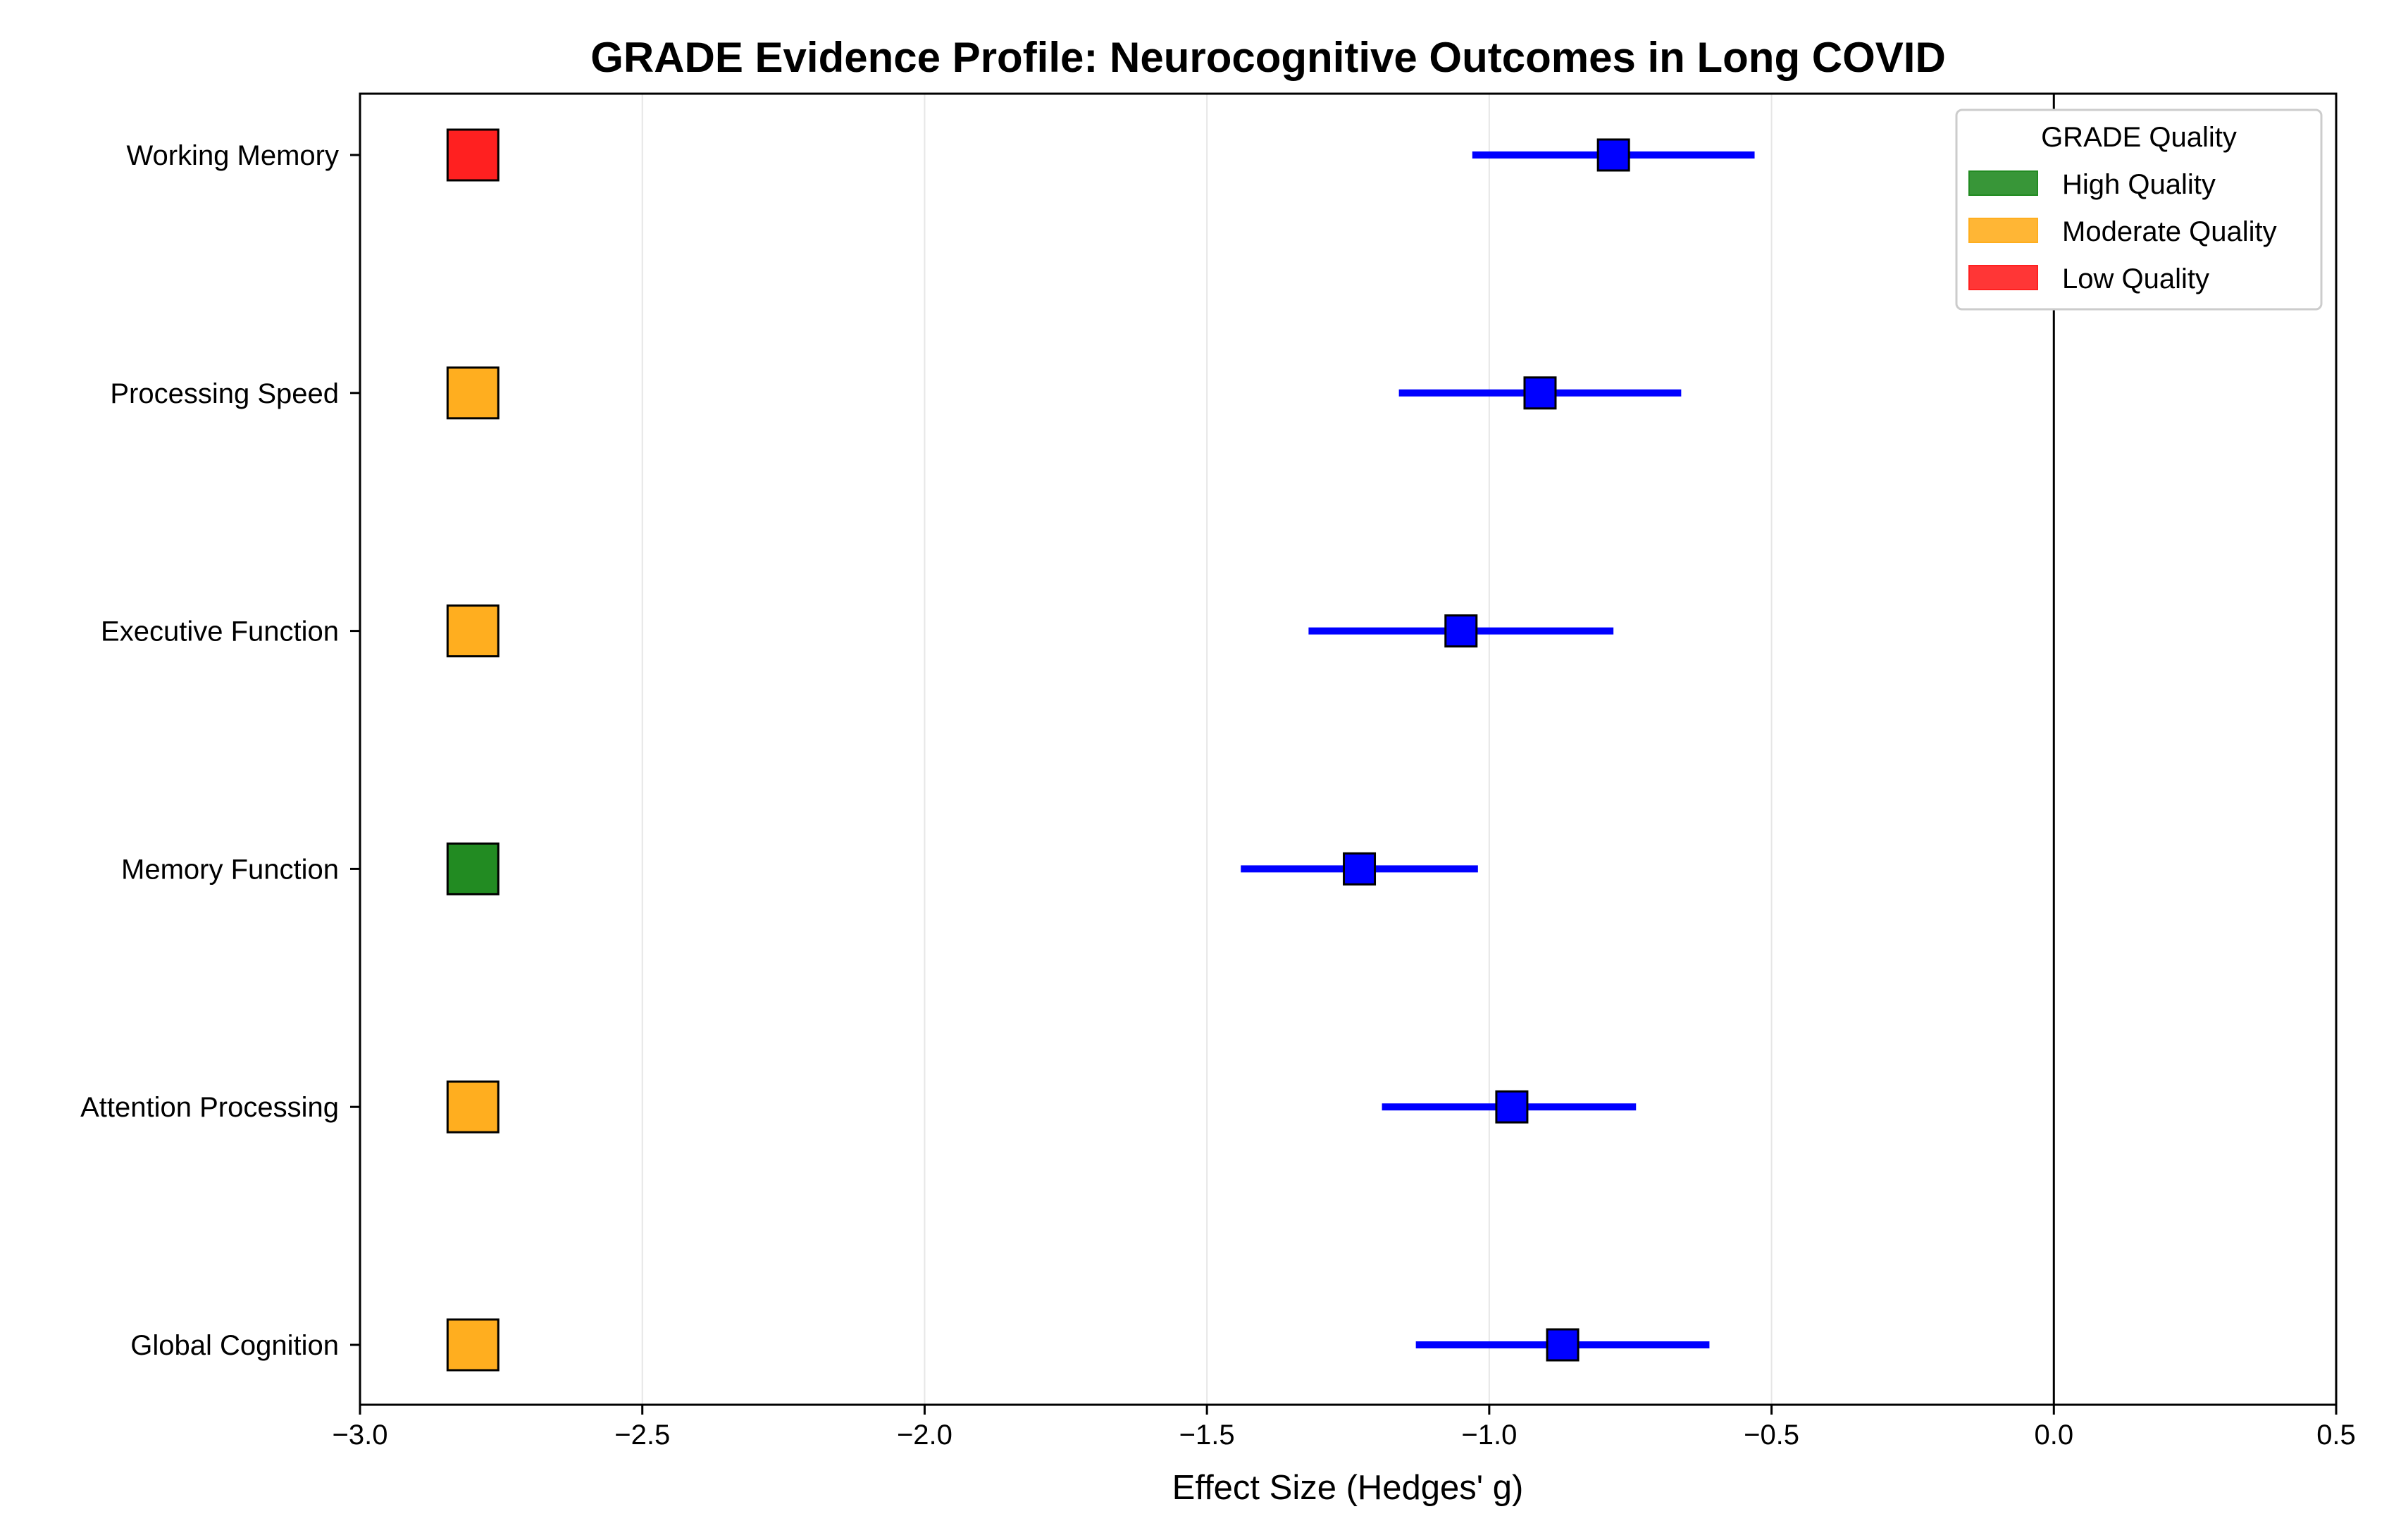 The height and width of the screenshot is (1540, 2389). What do you see at coordinates (220, 631) in the screenshot?
I see `y-tick-label: Executive Function` at bounding box center [220, 631].